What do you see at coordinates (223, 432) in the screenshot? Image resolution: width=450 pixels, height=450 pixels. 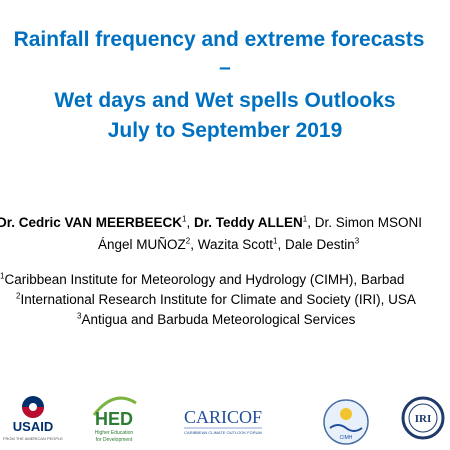 I see `caricof-logo-tagline: CARIBBEAN CLIMATE OUTLOOK FORUM` at bounding box center [223, 432].